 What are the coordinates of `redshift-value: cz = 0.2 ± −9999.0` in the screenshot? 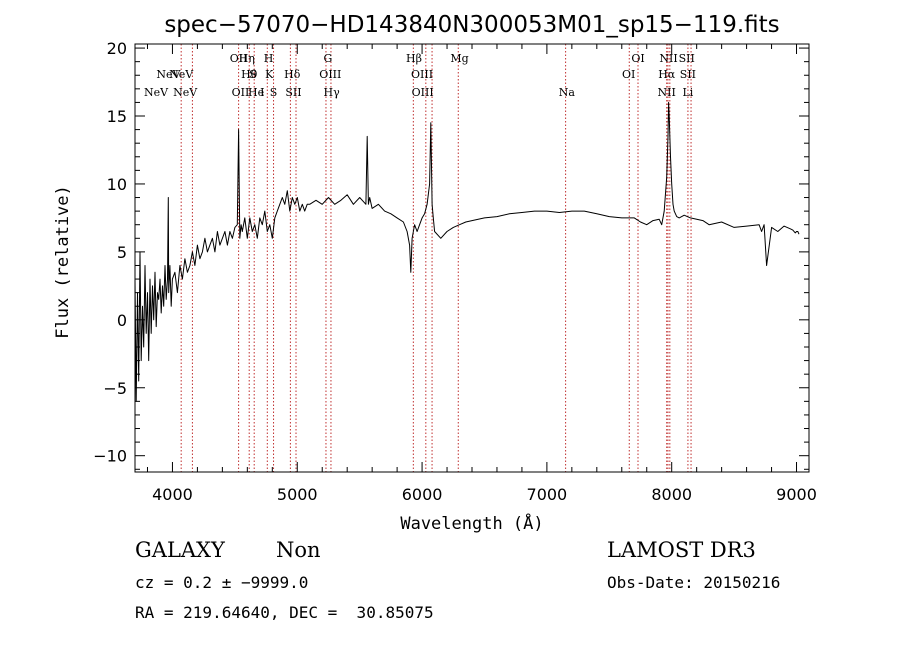 It's located at (222, 582).